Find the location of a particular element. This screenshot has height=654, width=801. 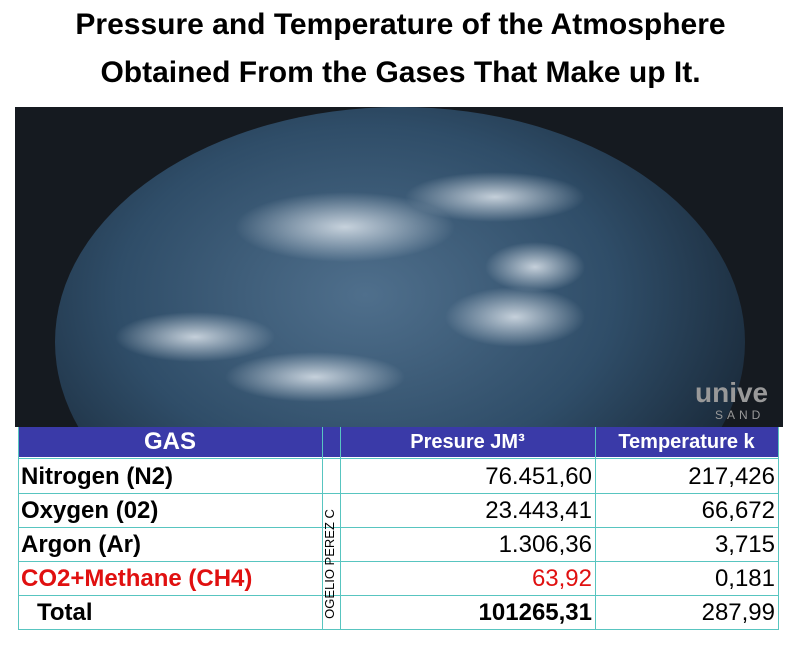

value: 287,99 is located at coordinates (738, 612).